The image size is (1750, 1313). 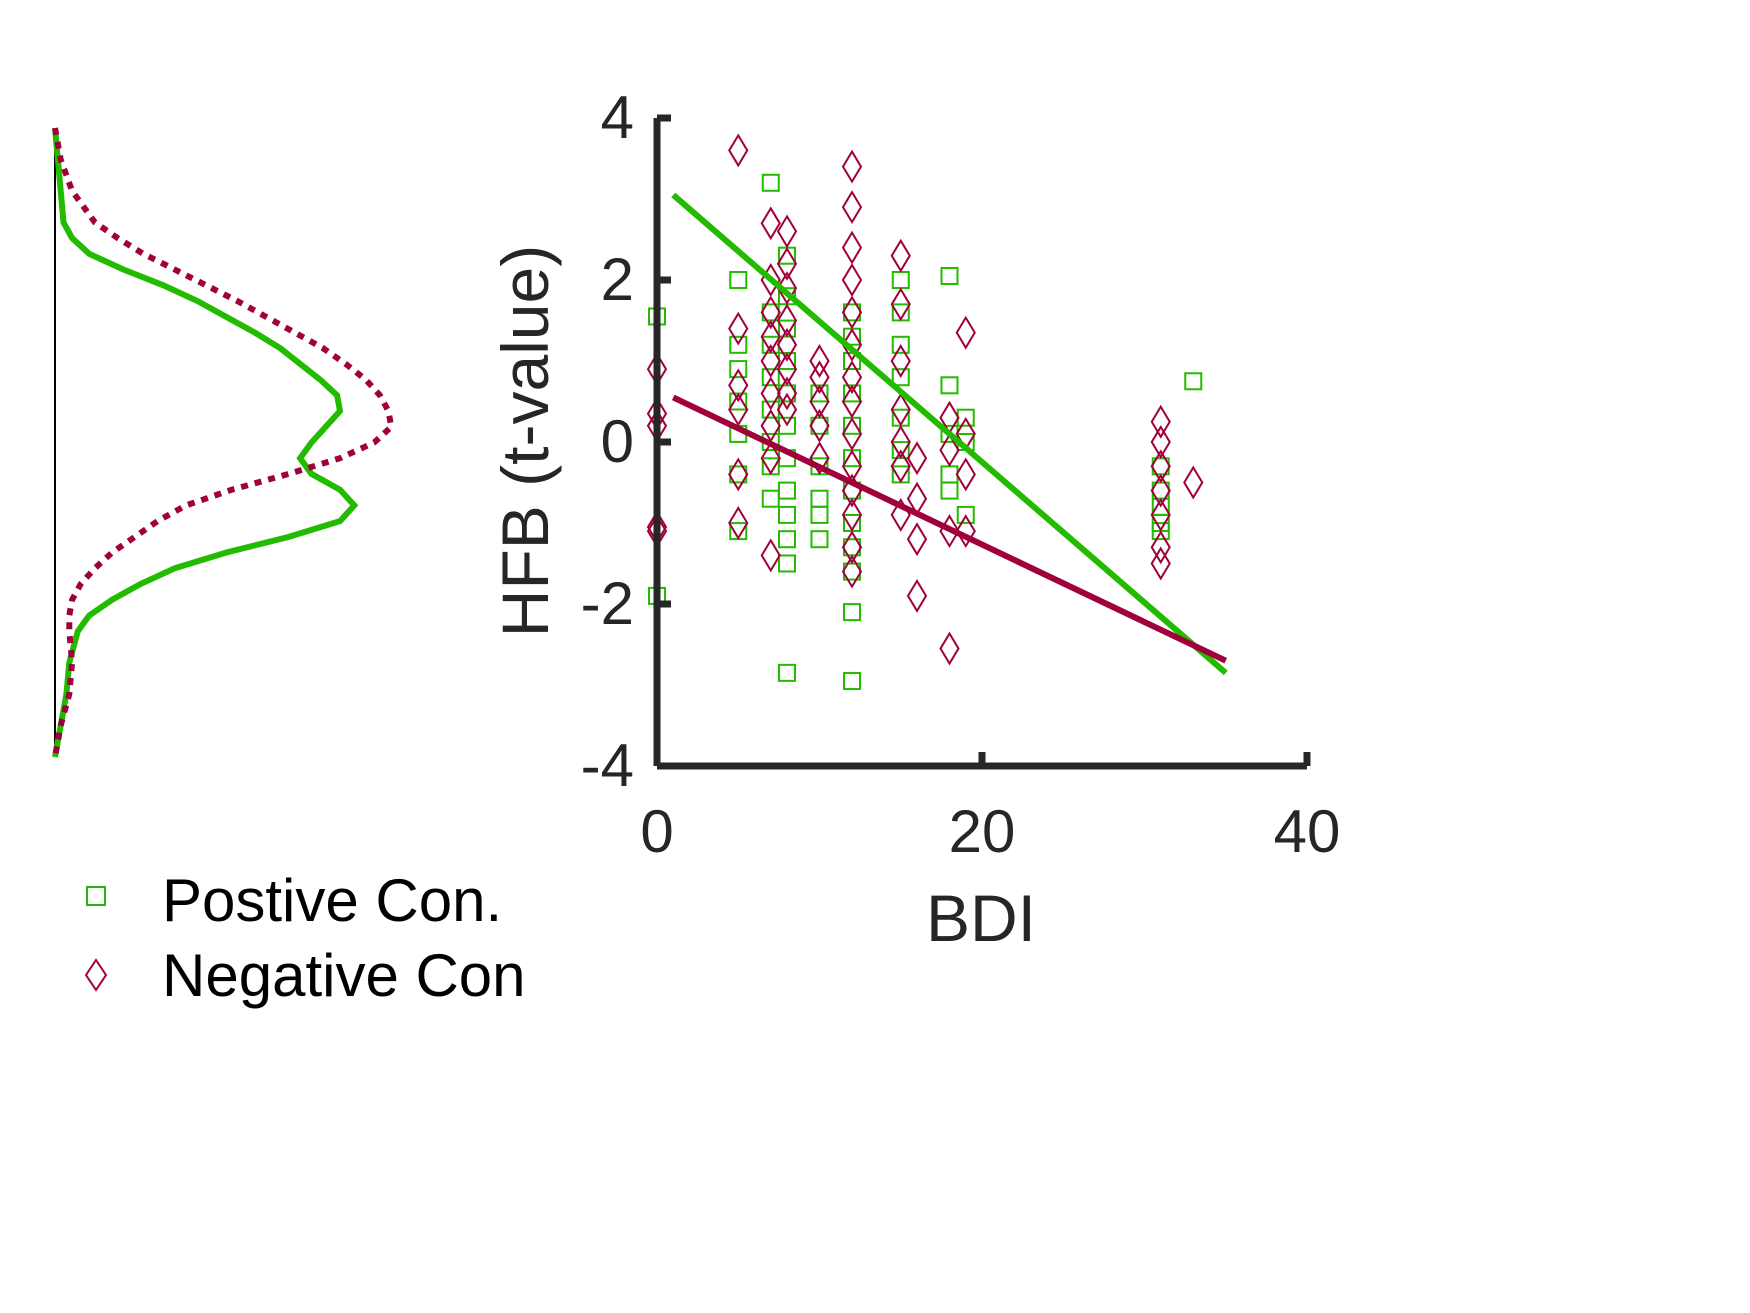 I want to click on y-tick-label: 2, so click(x=617, y=279).